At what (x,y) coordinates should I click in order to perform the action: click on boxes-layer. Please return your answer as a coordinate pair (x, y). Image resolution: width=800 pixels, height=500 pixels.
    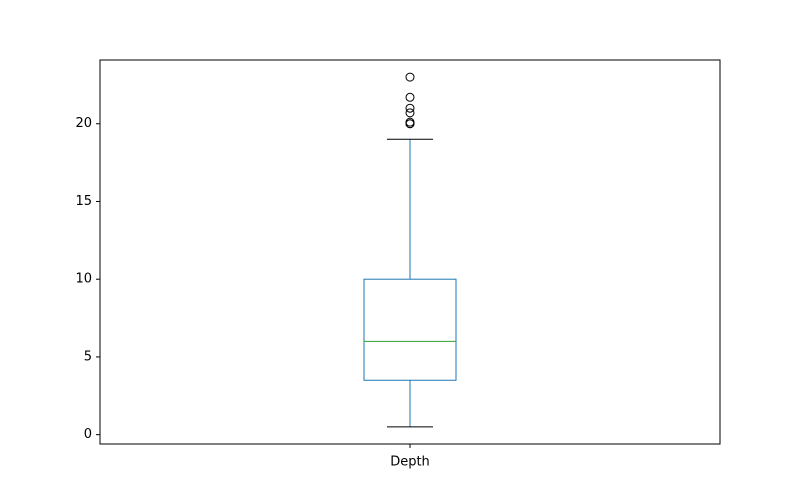
    Looking at the image, I should click on (410, 250).